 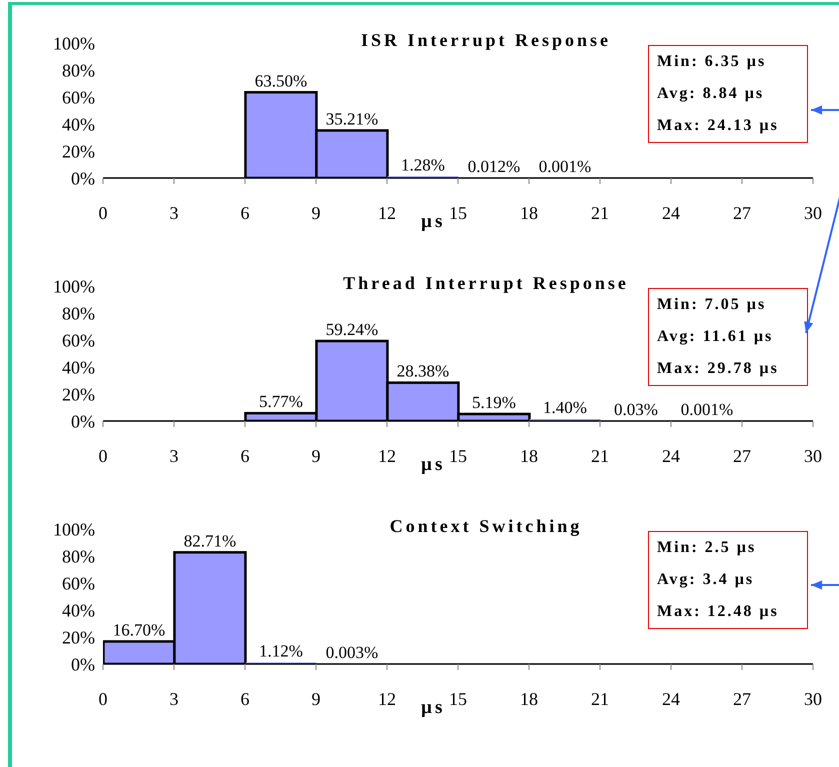 What do you see at coordinates (422, 164) in the screenshot?
I see `data-label: 1.28%` at bounding box center [422, 164].